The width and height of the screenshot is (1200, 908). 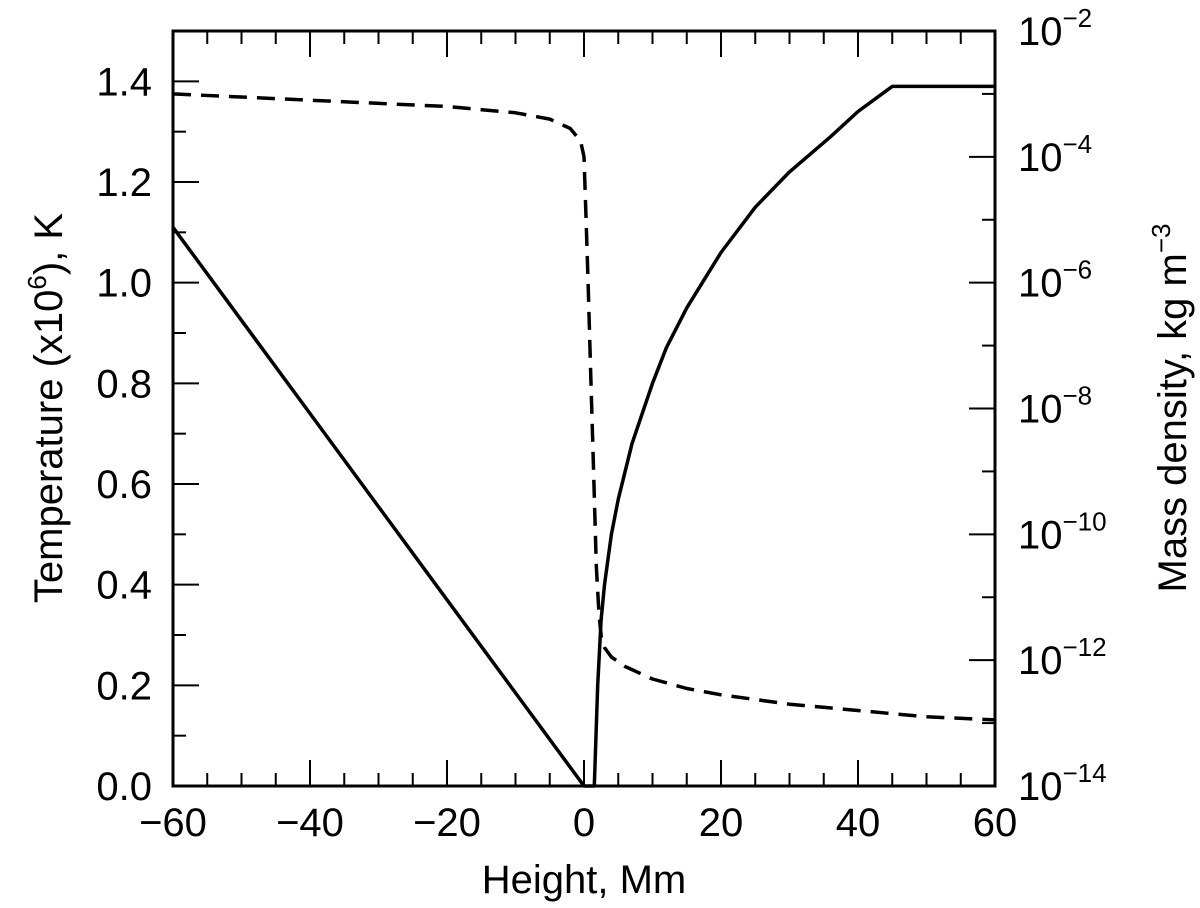 I want to click on y-tick-label: 0.8, so click(x=124, y=384).